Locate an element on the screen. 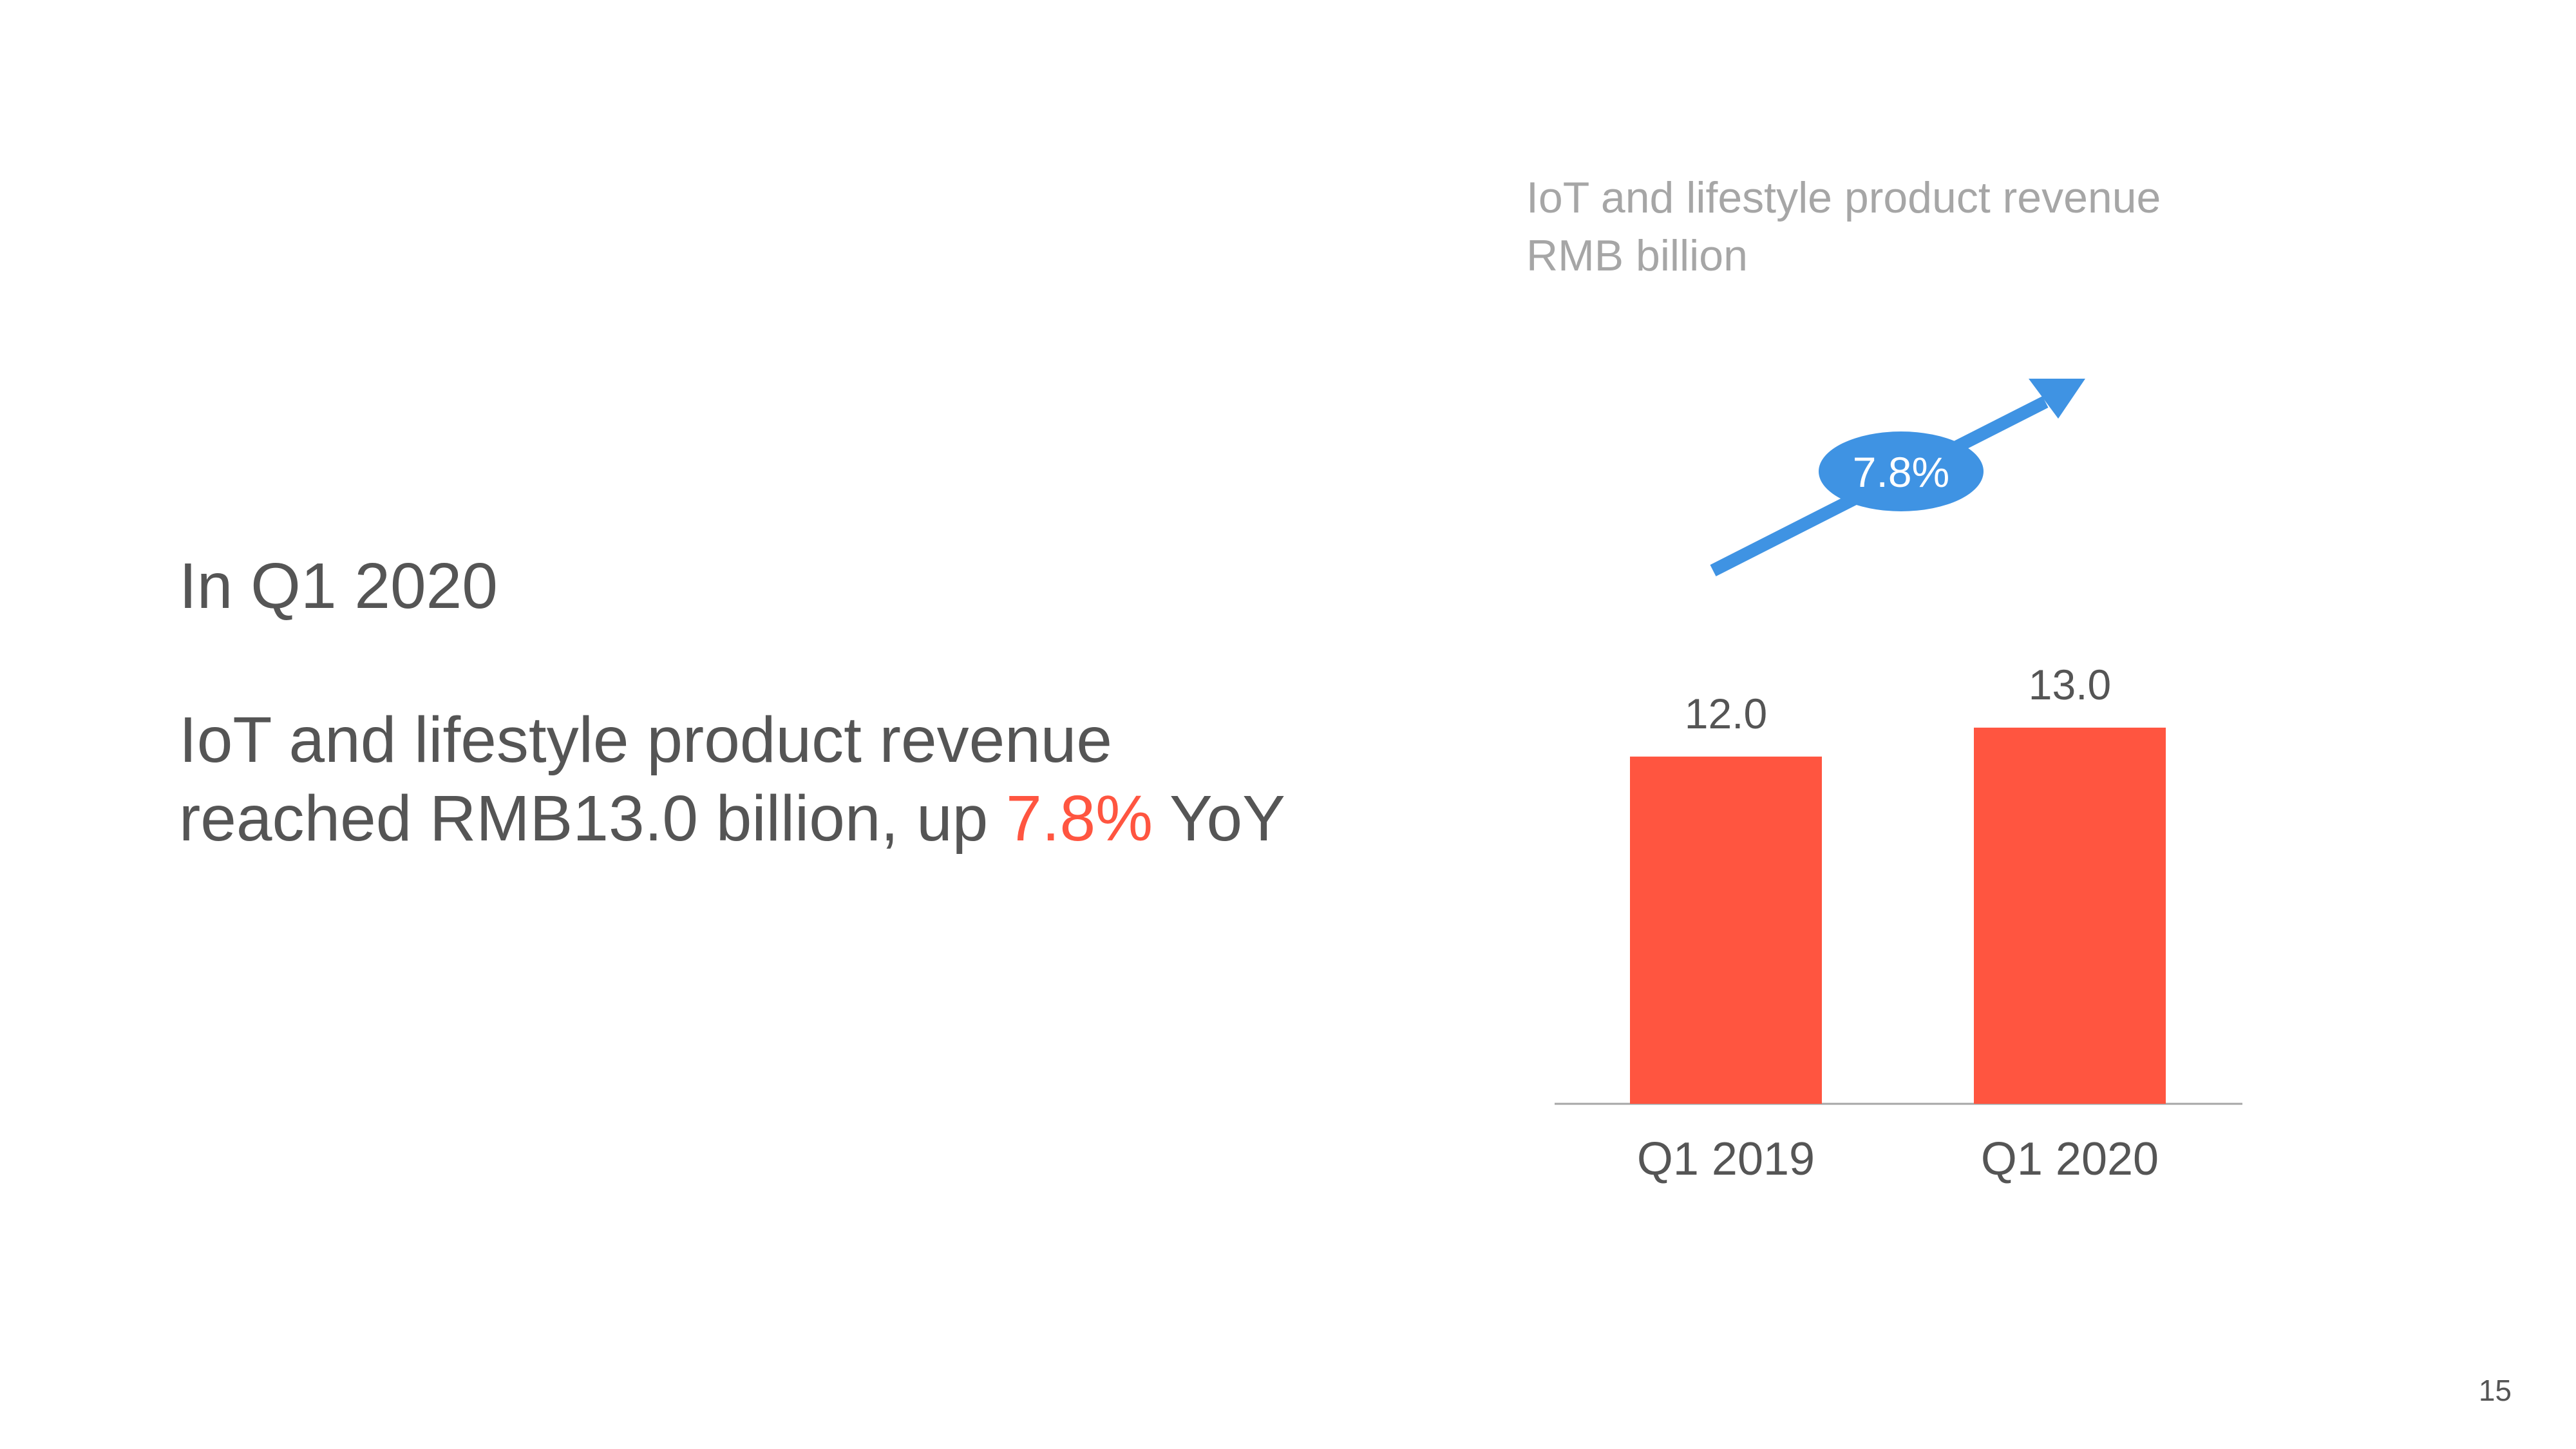  statement-line-1: IoT and lifestyle product revenue is located at coordinates (646, 740).